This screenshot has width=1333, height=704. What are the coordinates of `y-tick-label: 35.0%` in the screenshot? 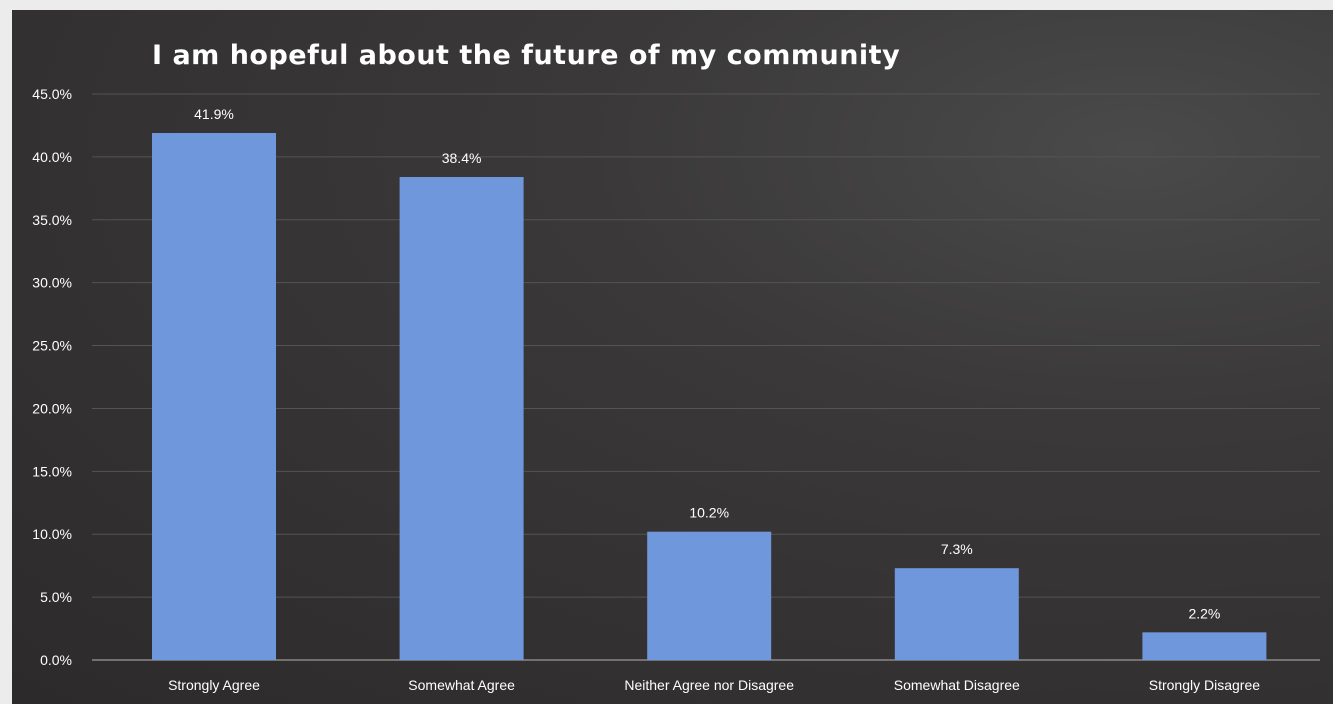 It's located at (52, 220).